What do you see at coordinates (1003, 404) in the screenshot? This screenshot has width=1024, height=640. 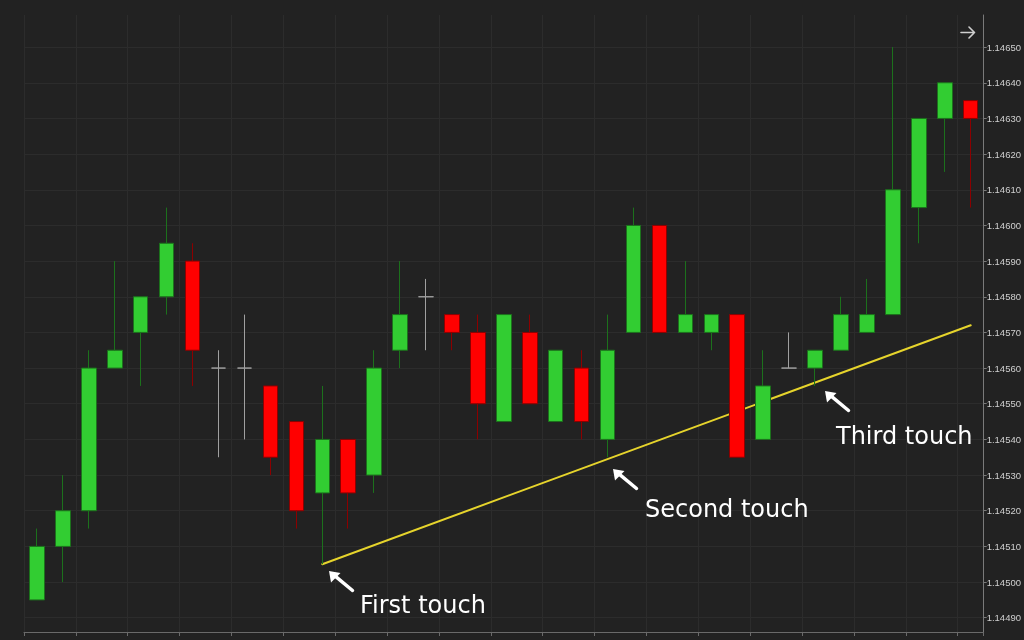 I see `y-tick-label: 1.14550` at bounding box center [1003, 404].